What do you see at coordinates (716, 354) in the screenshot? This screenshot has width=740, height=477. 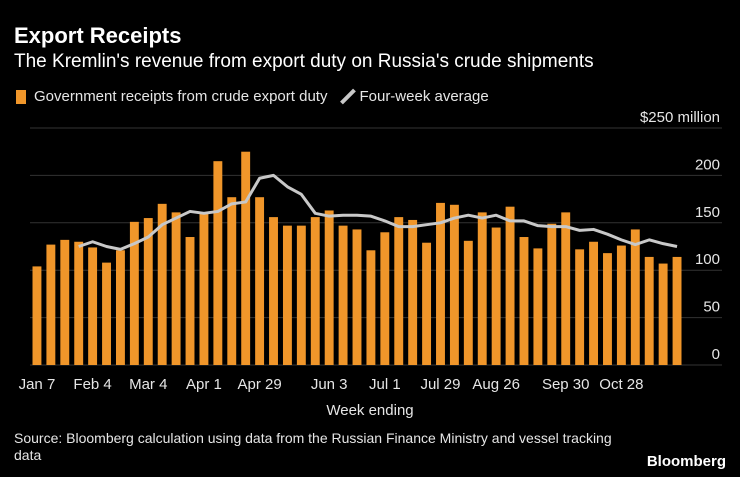 I see `y-tick-label: 0` at bounding box center [716, 354].